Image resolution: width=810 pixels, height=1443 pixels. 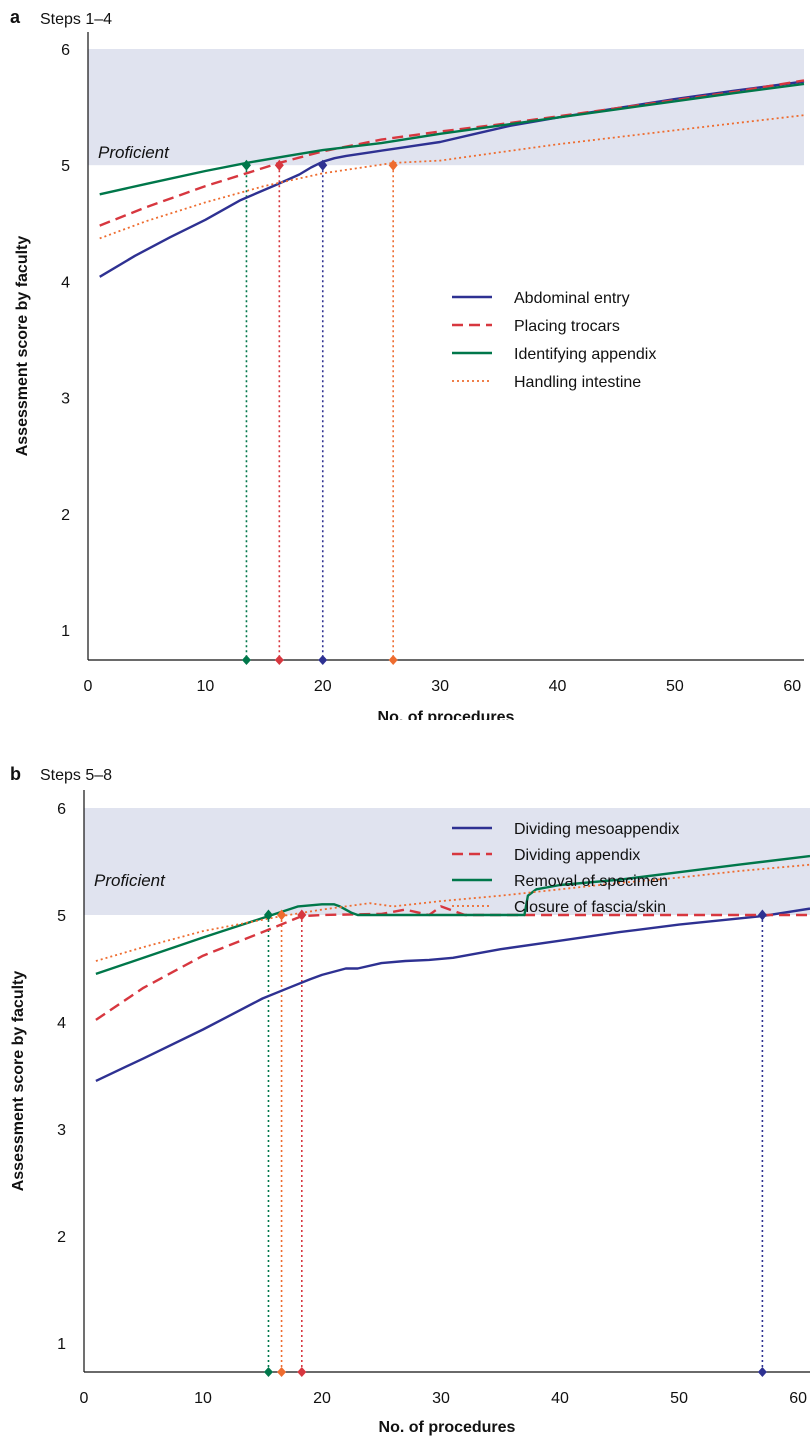 What do you see at coordinates (323, 165) in the screenshot?
I see `threshold-marker-abdominal-entry` at bounding box center [323, 165].